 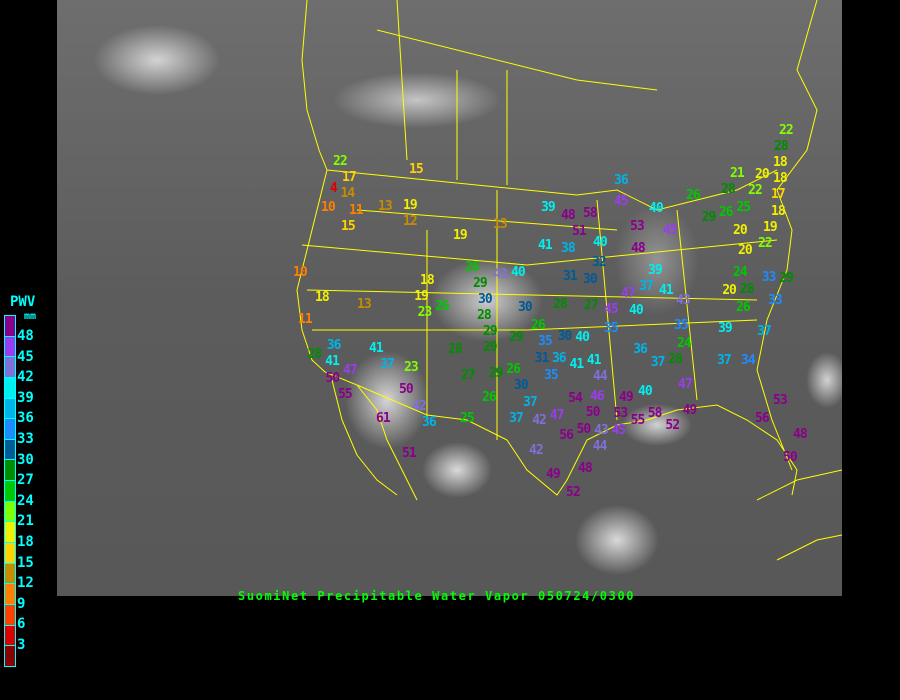 What do you see at coordinates (356, 210) in the screenshot?
I see `station-pwv-label: 11` at bounding box center [356, 210].